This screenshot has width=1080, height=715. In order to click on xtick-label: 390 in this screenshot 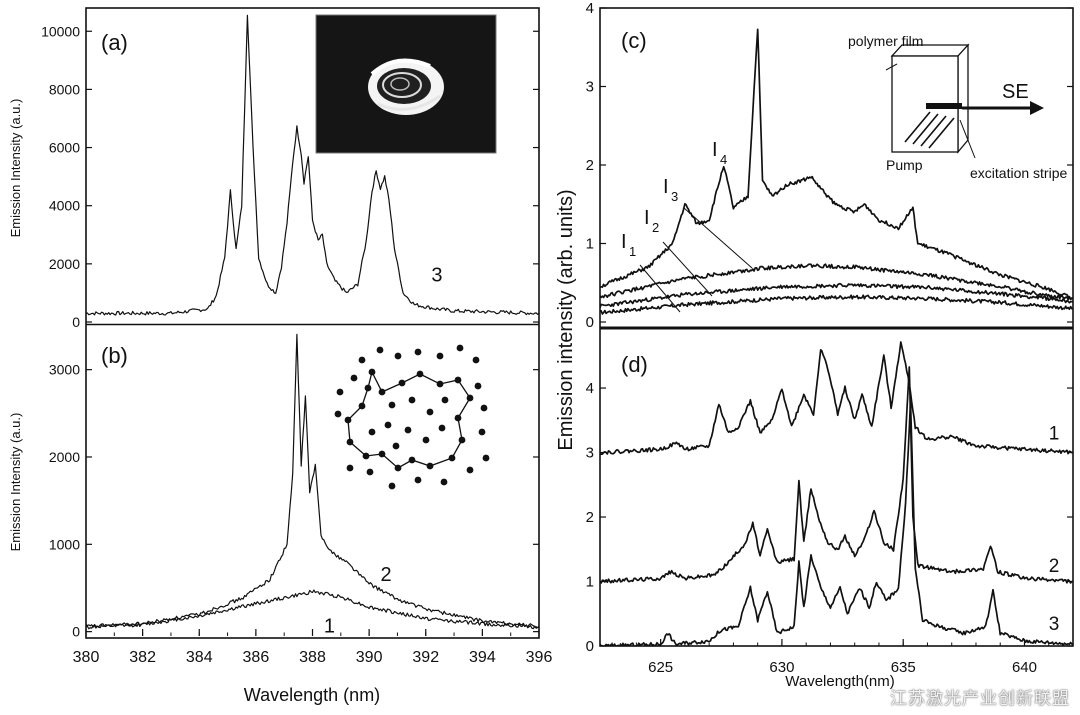, I will do `click(369, 657)`.